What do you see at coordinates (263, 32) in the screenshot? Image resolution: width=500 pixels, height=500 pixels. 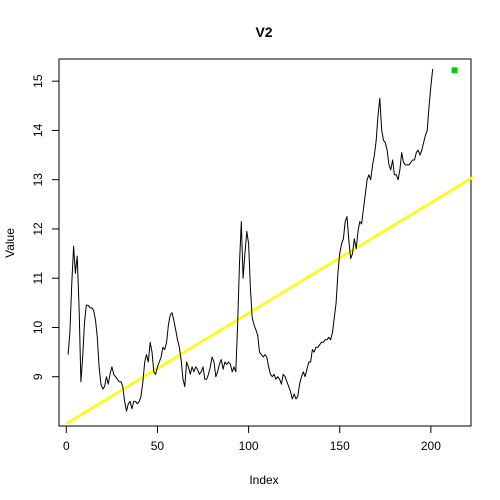 I see `chart-title: V2` at bounding box center [263, 32].